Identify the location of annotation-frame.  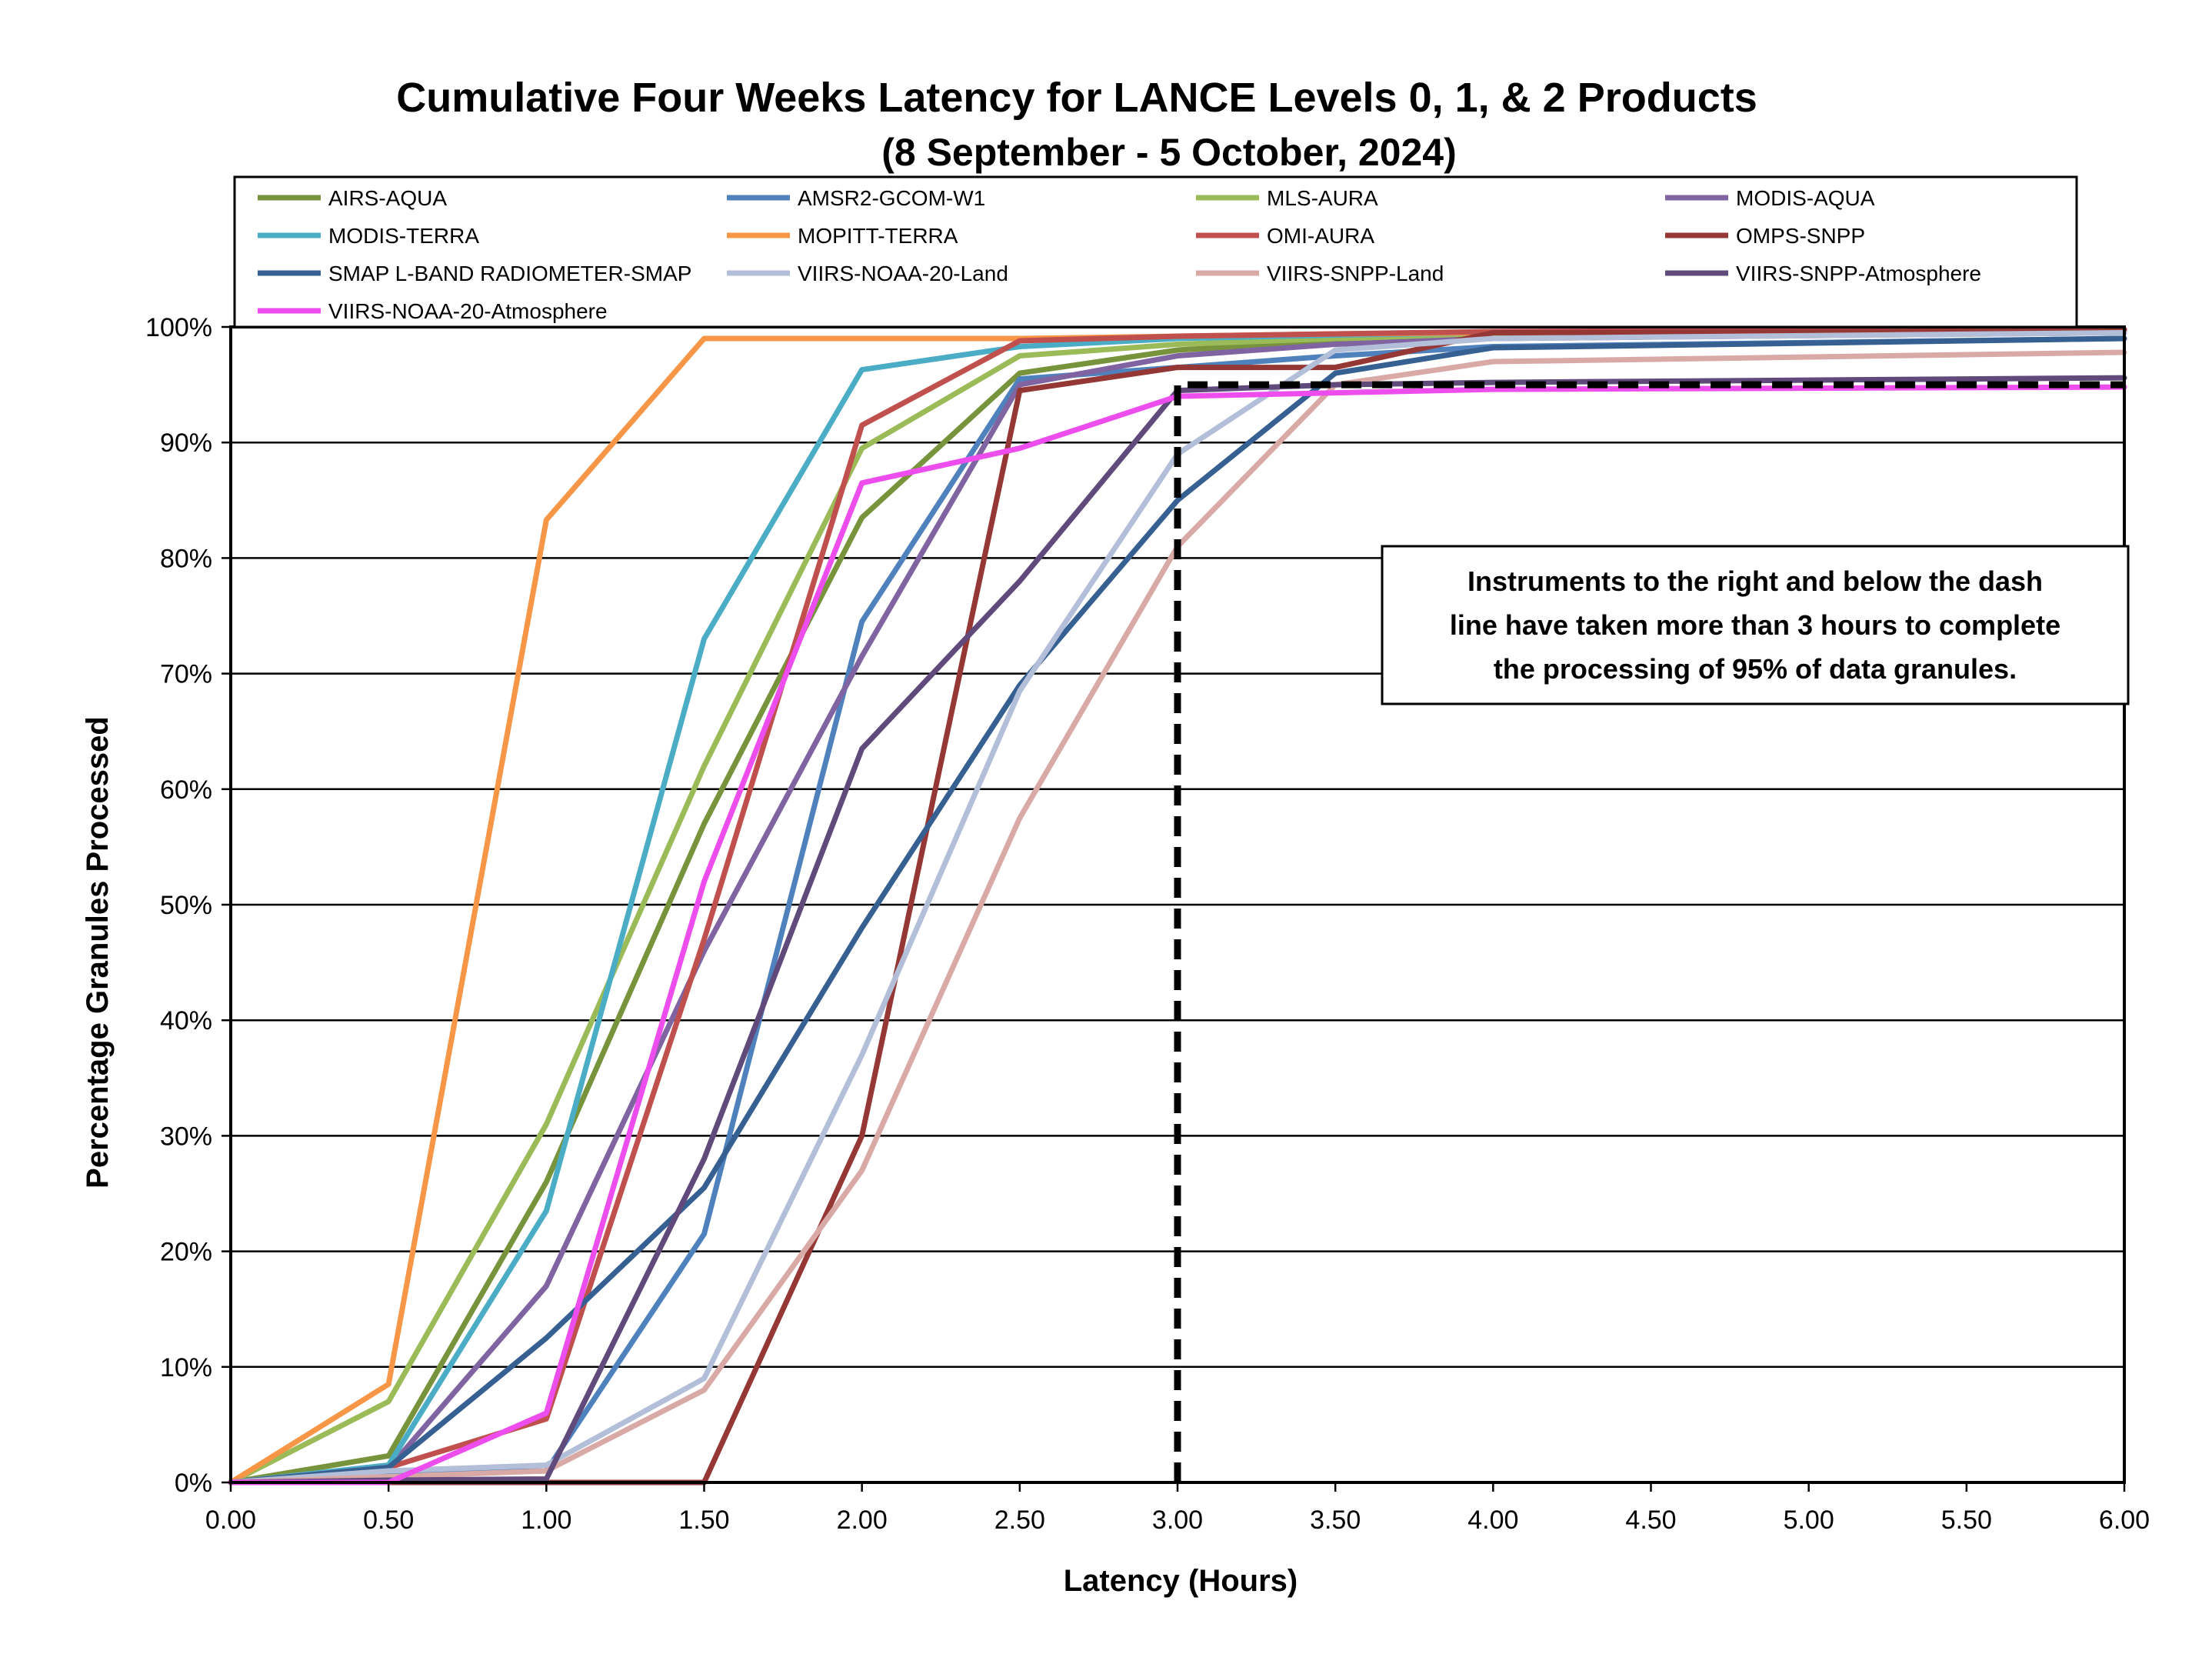
(1756, 625).